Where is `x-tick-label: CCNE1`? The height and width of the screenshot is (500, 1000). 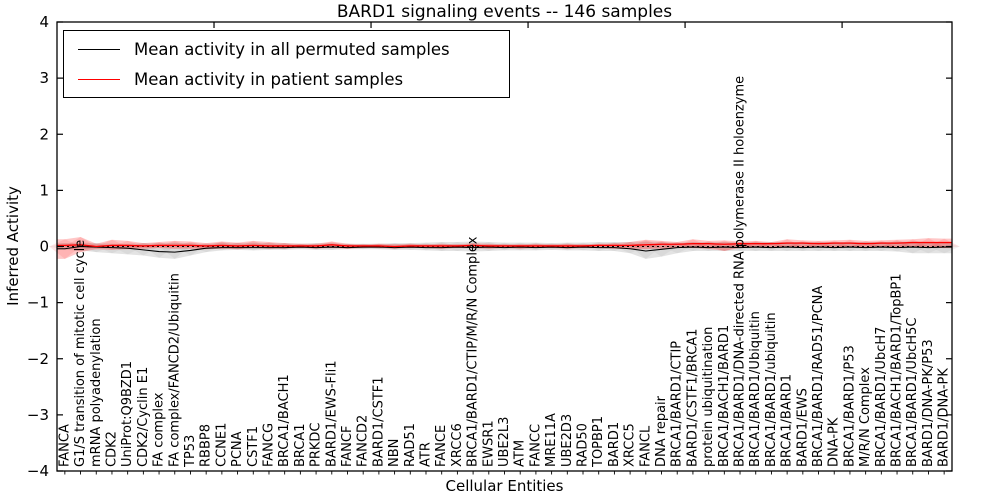
x-tick-label: CCNE1 is located at coordinates (221, 445).